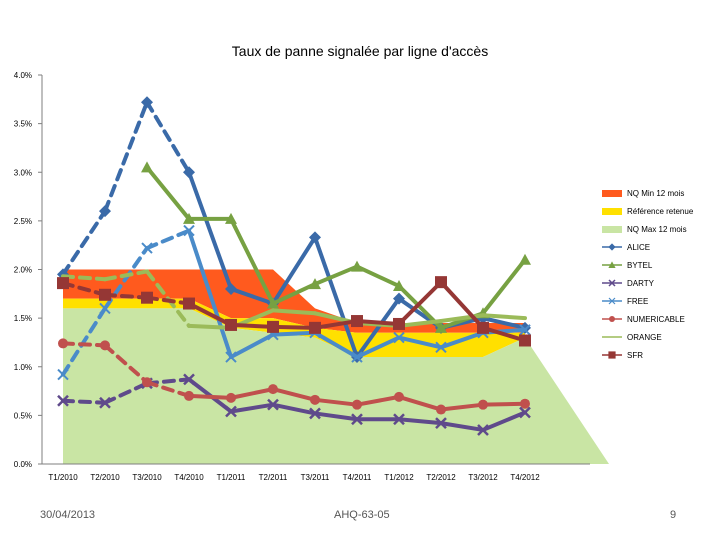 The width and height of the screenshot is (720, 540). I want to click on legend-label-nq-min-12-mois: NQ Min 12 mois, so click(655, 193).